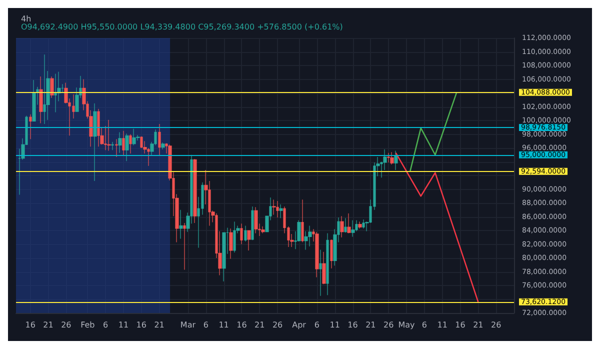 The image size is (600, 349). Describe the element at coordinates (299, 325) in the screenshot. I see `x-tick-label: Apr` at that location.